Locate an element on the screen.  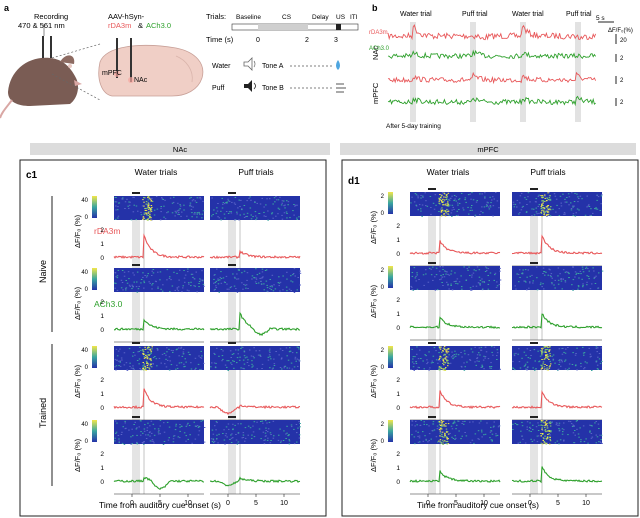
y-tick-label: 1 is located at coordinates (102, 394).